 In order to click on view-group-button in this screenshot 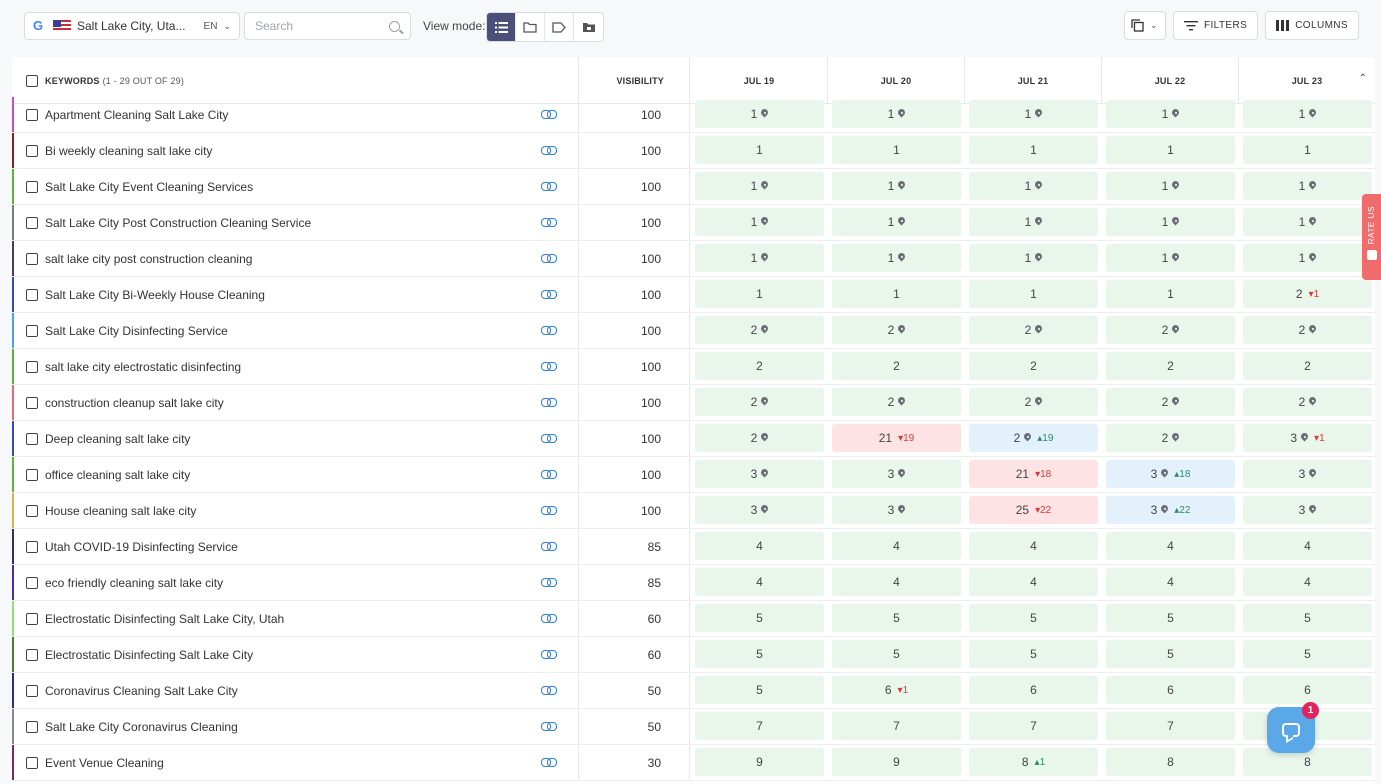, I will do `click(588, 27)`.